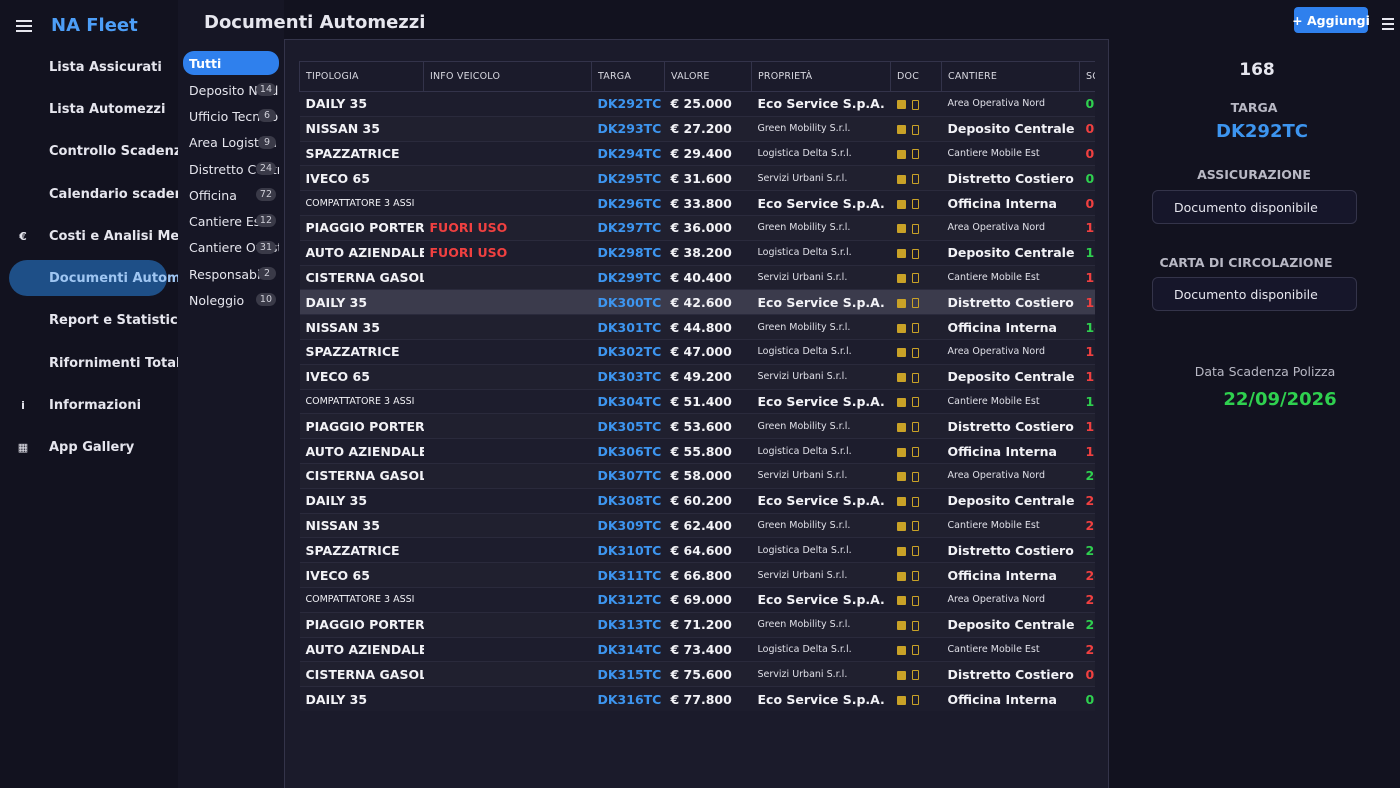 The image size is (1400, 788). I want to click on cell-targa-link: DK312TC, so click(628, 600).